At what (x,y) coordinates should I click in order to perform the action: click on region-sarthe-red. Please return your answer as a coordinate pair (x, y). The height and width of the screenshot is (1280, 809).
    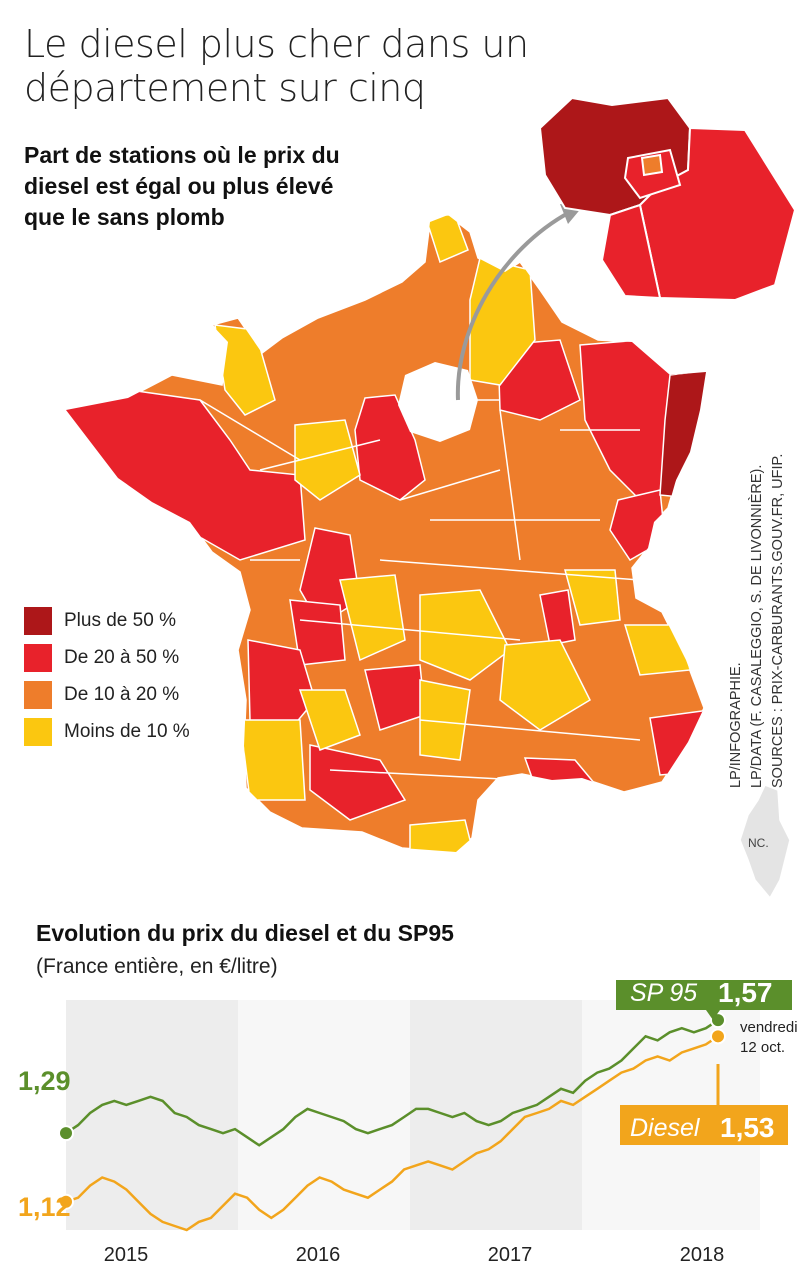
    Looking at the image, I should click on (390, 447).